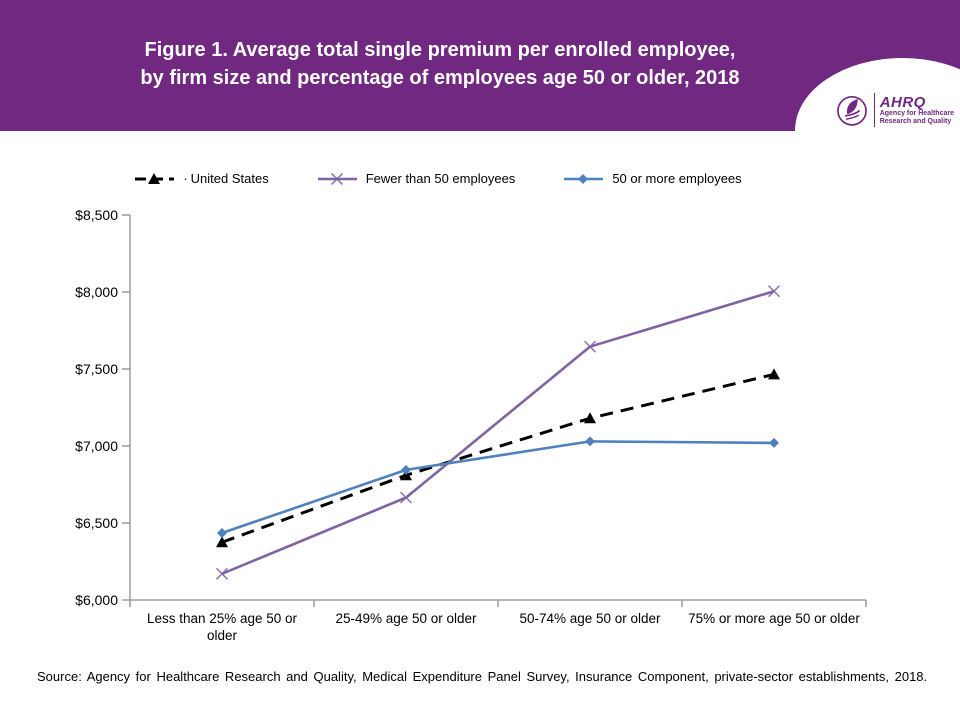 Image resolution: width=960 pixels, height=720 pixels. Describe the element at coordinates (677, 178) in the screenshot. I see `legend-label: 50 or more employees` at that location.